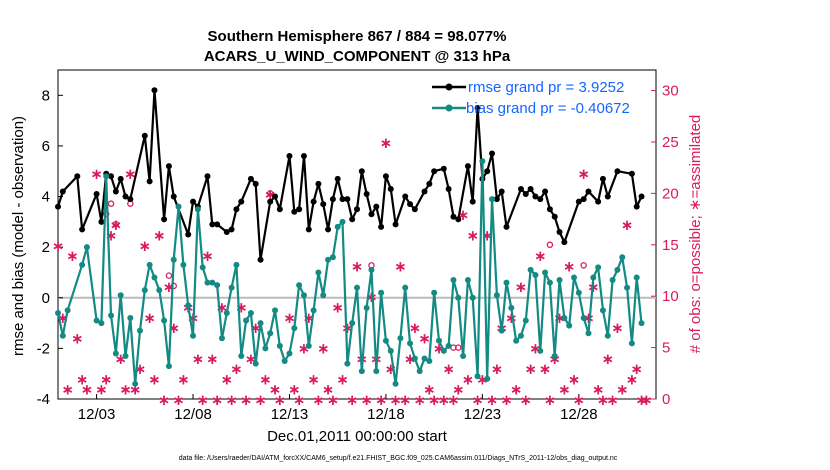 The image size is (830, 470). What do you see at coordinates (449, 87) in the screenshot?
I see `legend-rmse-marker` at bounding box center [449, 87].